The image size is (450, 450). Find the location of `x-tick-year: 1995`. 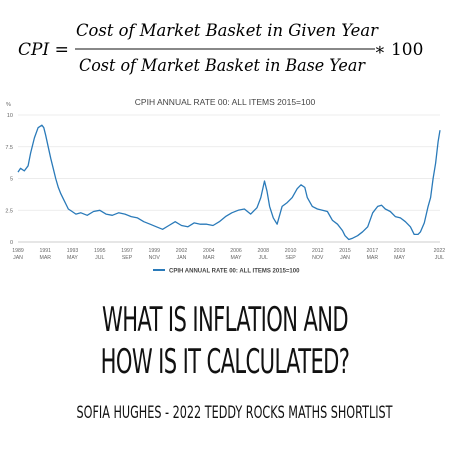

x-tick-year: 1995 is located at coordinates (100, 251).